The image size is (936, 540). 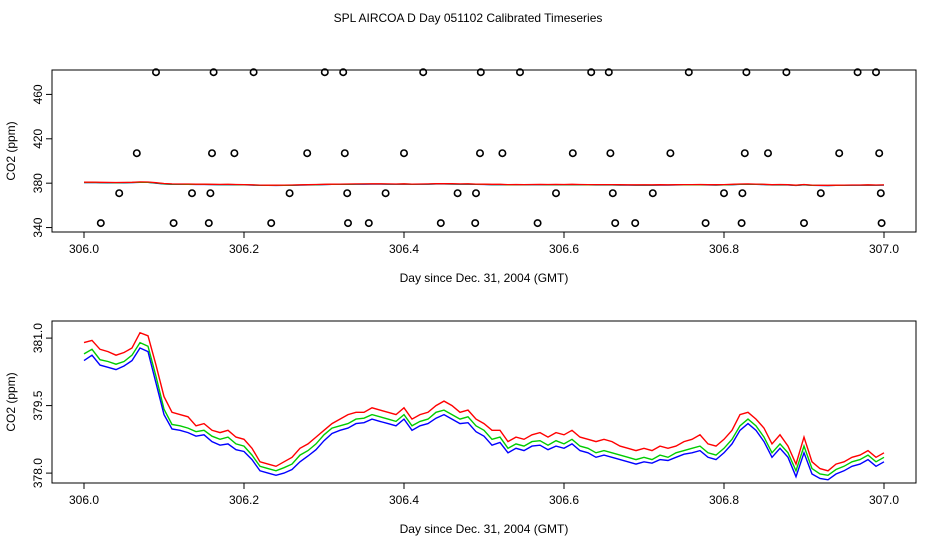 I want to click on top-x-tick-label: 306.8, so click(x=724, y=249).